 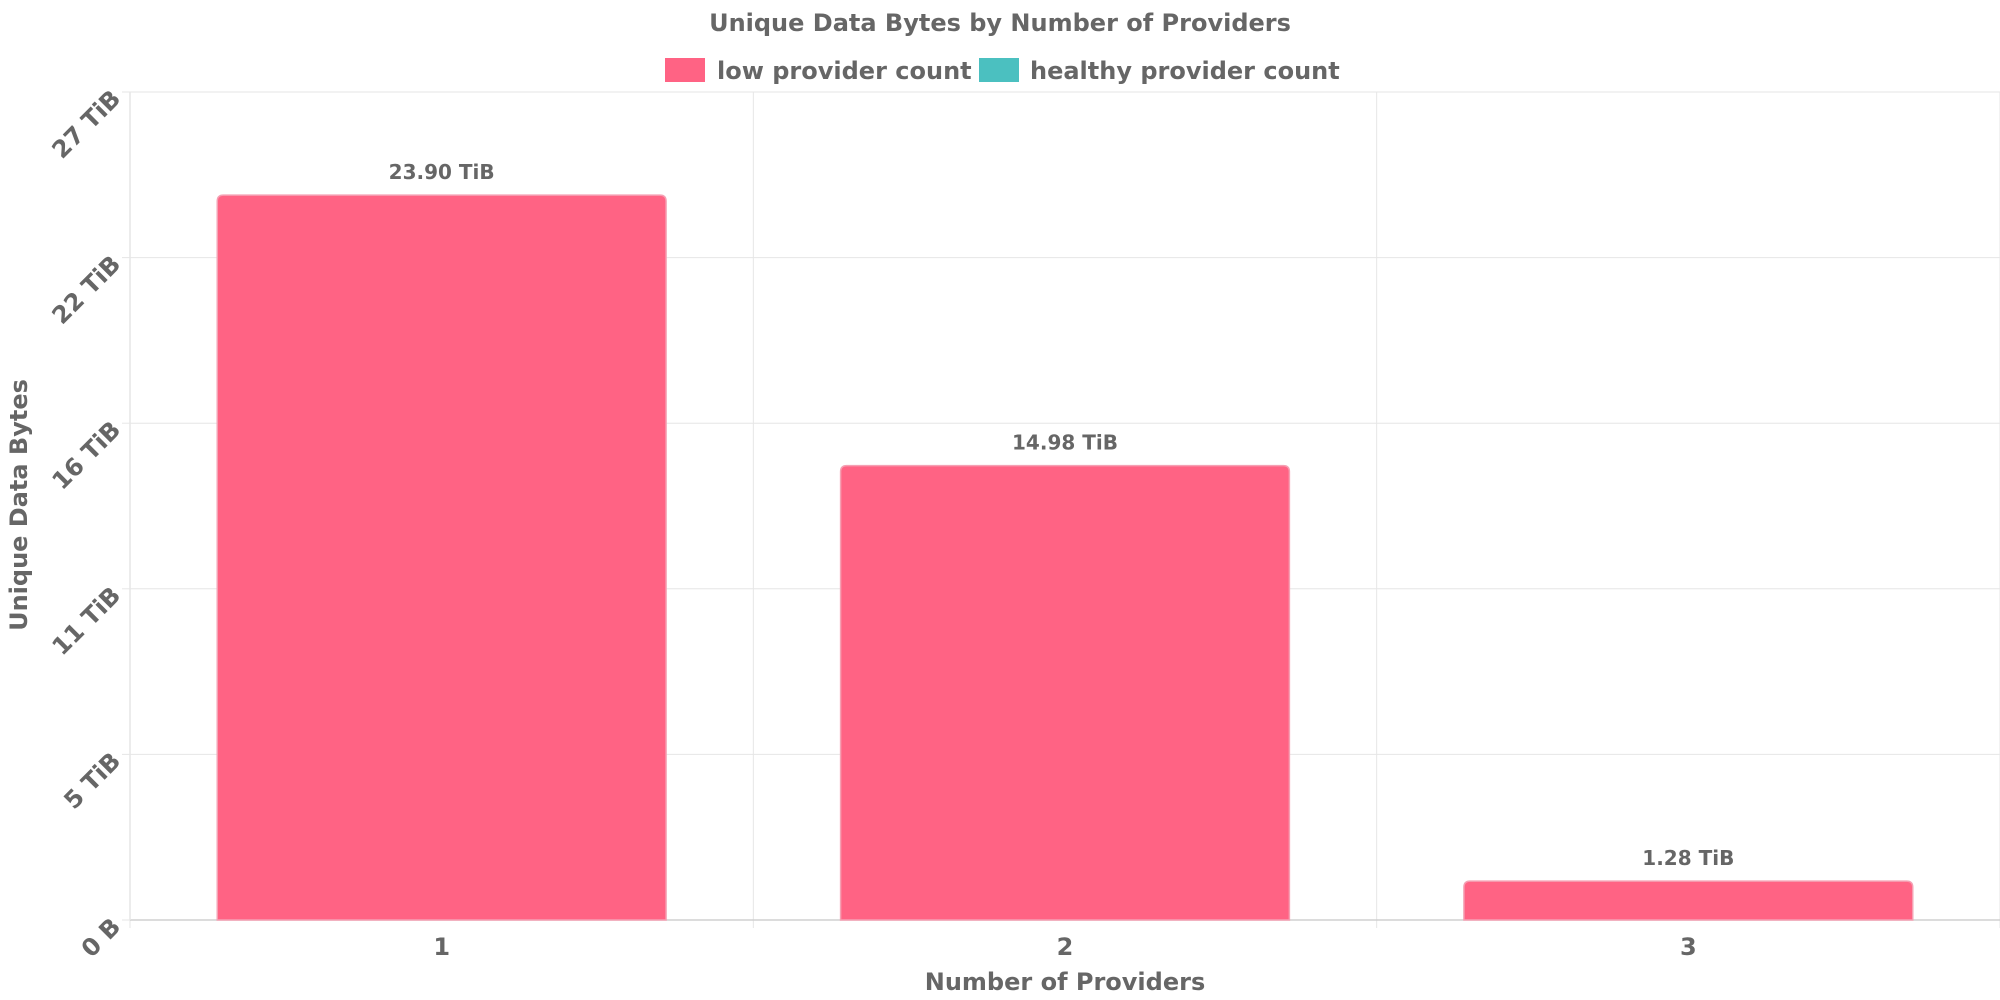 I want to click on x-axis-tick-labels: 1 2 3, so click(x=1064, y=947).